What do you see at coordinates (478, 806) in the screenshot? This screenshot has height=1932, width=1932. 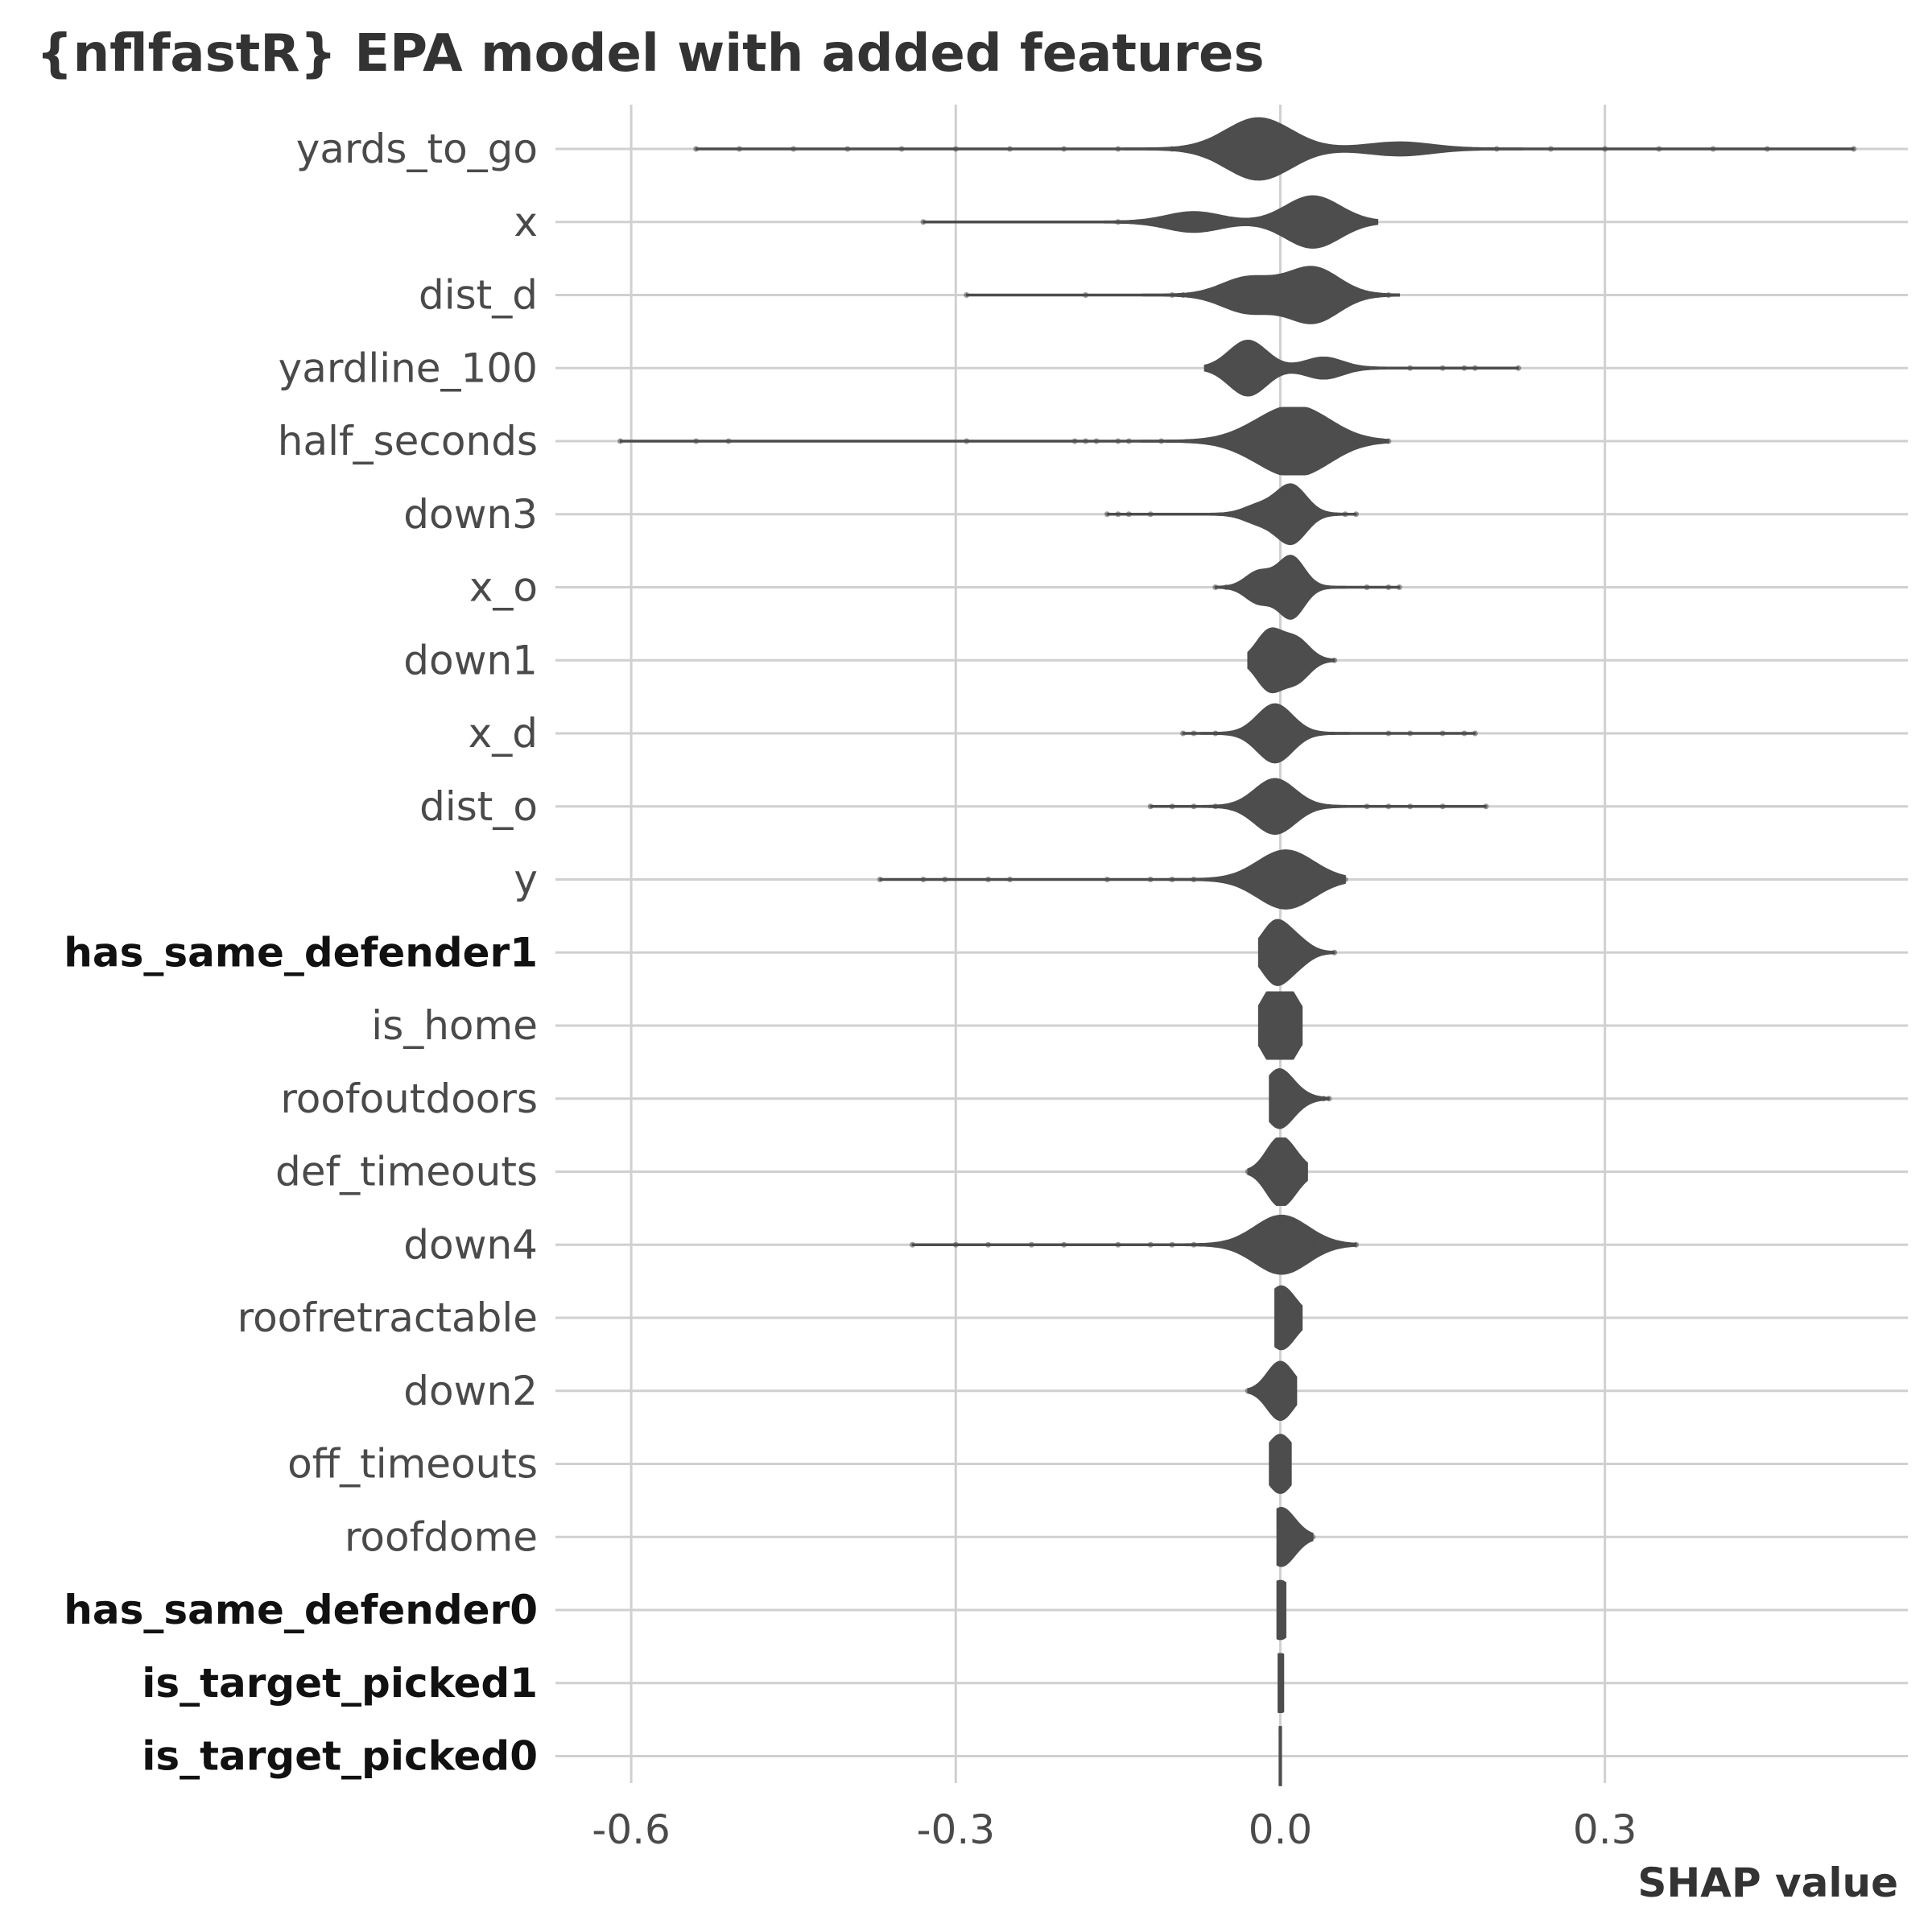 I see `feature-label: dist_o` at bounding box center [478, 806].